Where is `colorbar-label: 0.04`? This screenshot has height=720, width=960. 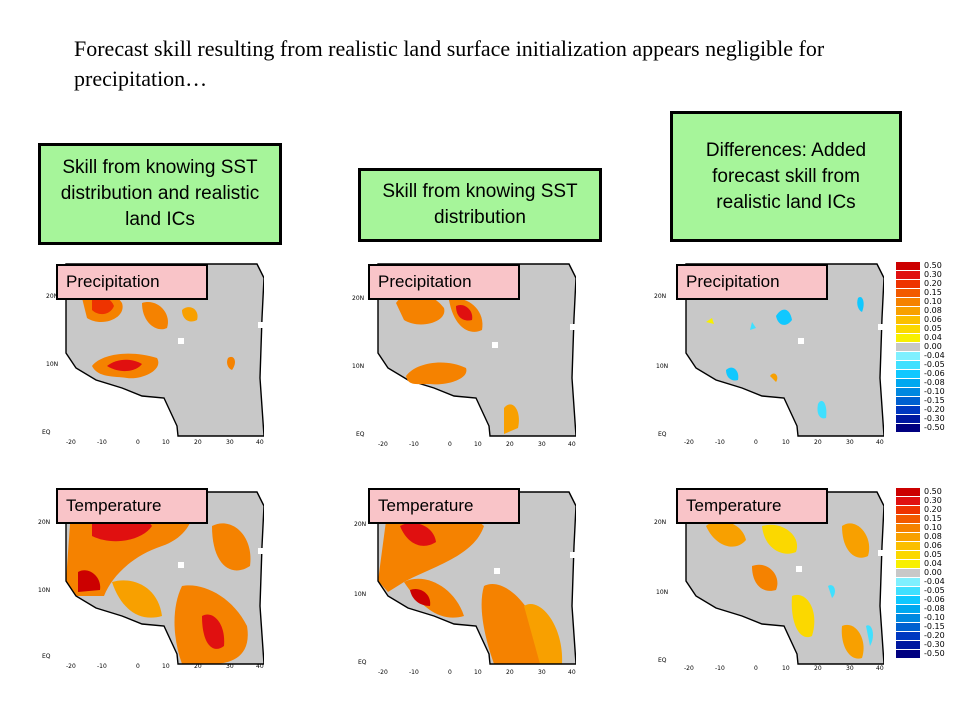
colorbar-label: 0.04 is located at coordinates (933, 337).